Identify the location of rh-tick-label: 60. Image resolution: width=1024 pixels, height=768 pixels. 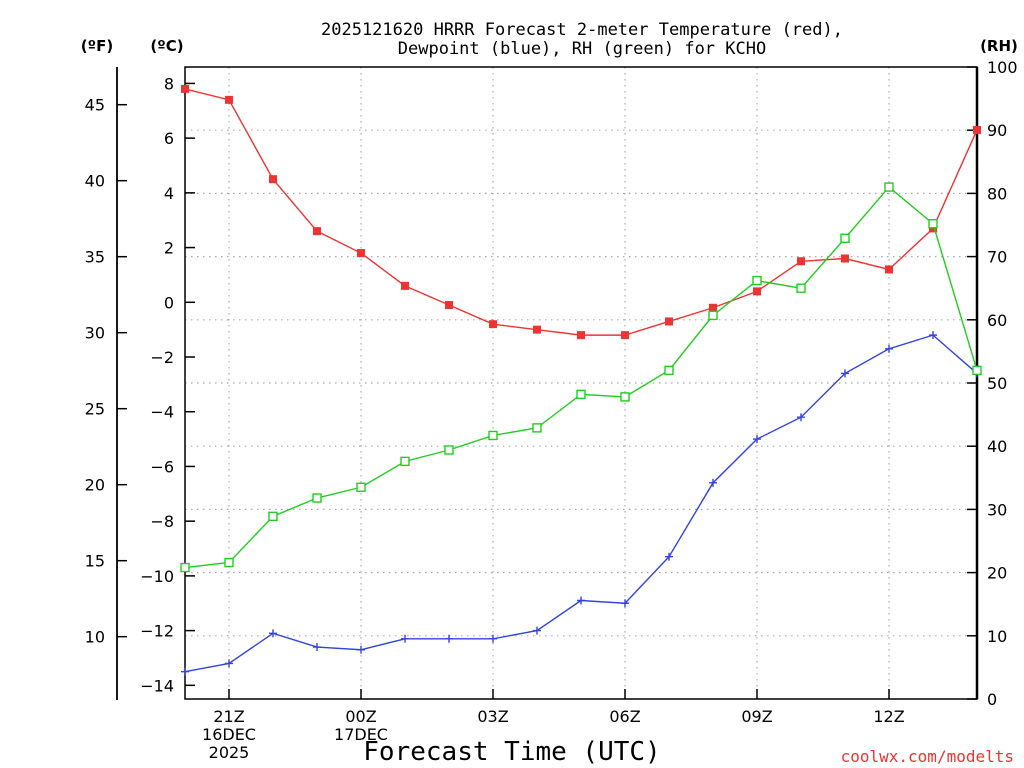
(997, 320).